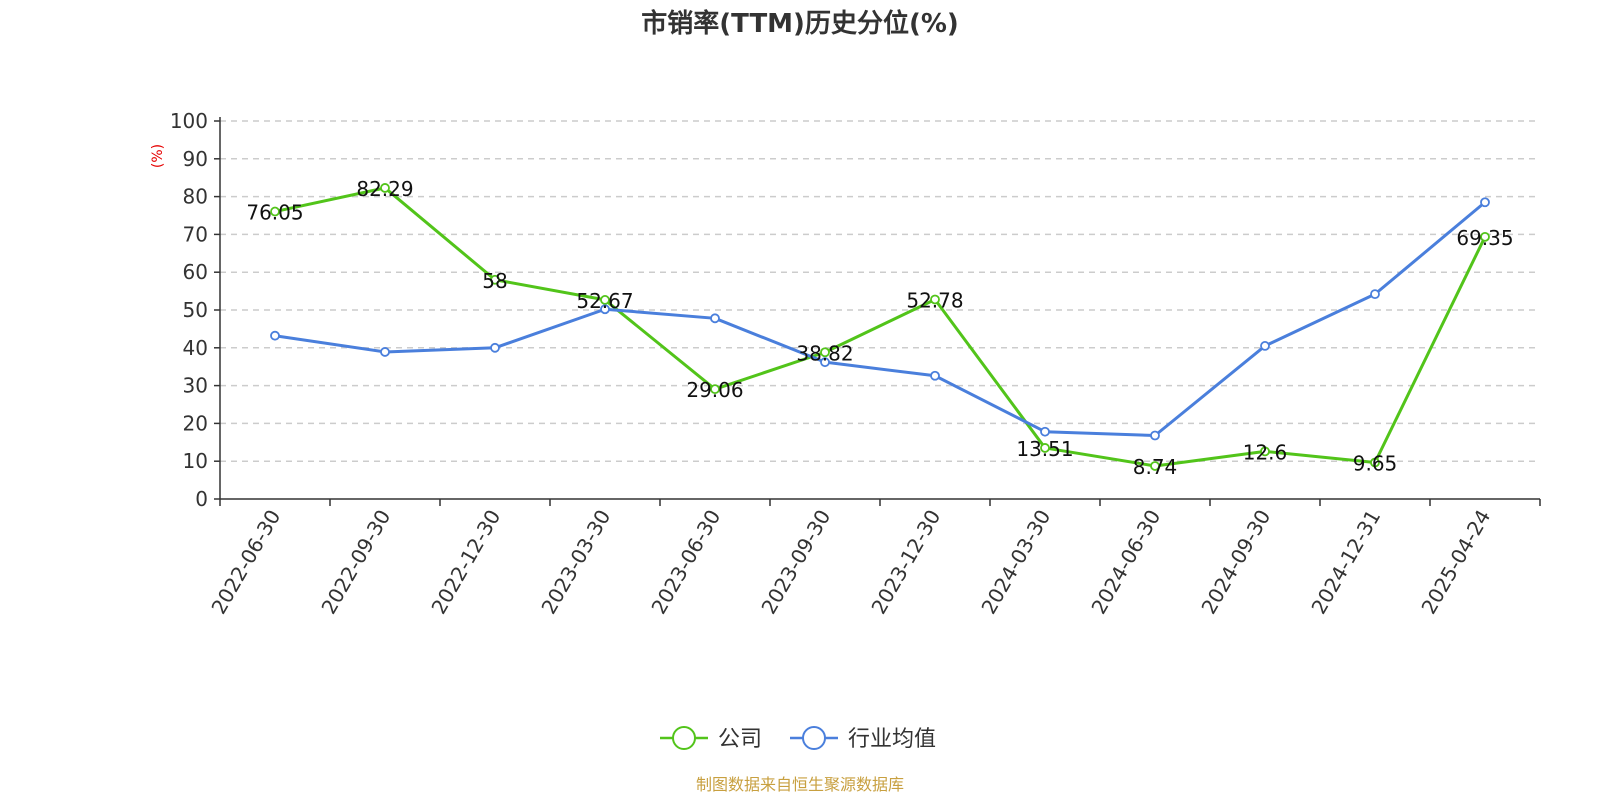 The image size is (1600, 800). What do you see at coordinates (800, 23) in the screenshot?
I see `chart-title: 市销率(TTM)历史分位(%)` at bounding box center [800, 23].